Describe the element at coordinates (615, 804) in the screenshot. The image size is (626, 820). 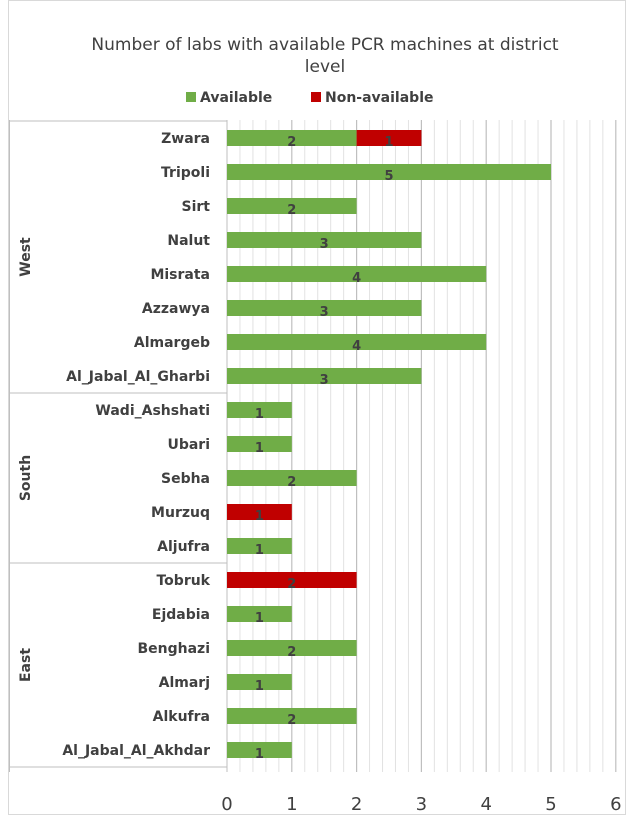
I see `x-tick-label: 6` at that location.